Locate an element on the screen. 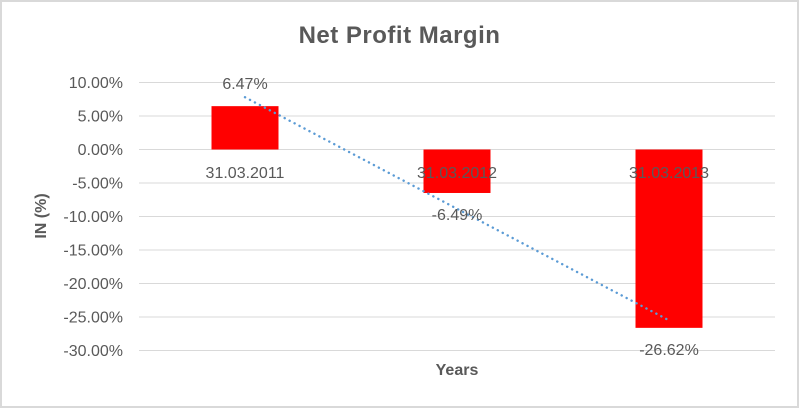 The height and width of the screenshot is (408, 799). y-tick-label: -20.00% is located at coordinates (93, 284).